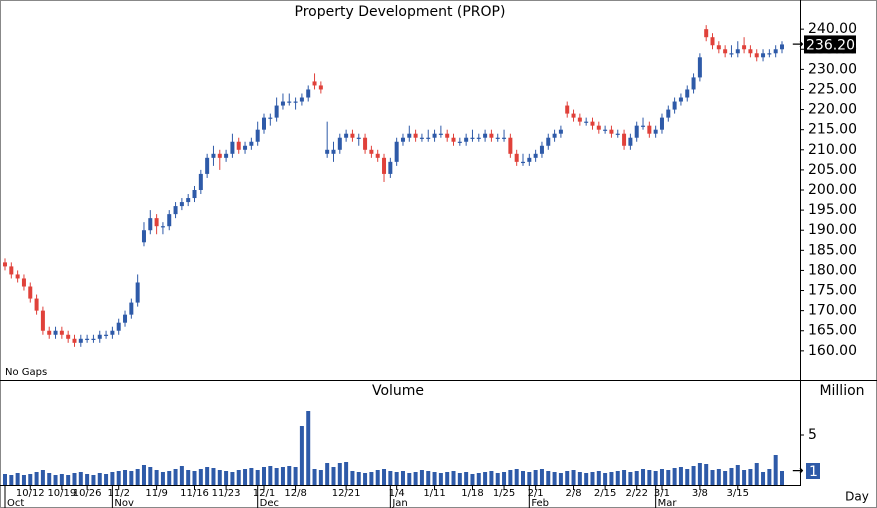 This screenshot has height=508, width=877. What do you see at coordinates (832, 230) in the screenshot?
I see `y-tick-label: 190.00` at bounding box center [832, 230].